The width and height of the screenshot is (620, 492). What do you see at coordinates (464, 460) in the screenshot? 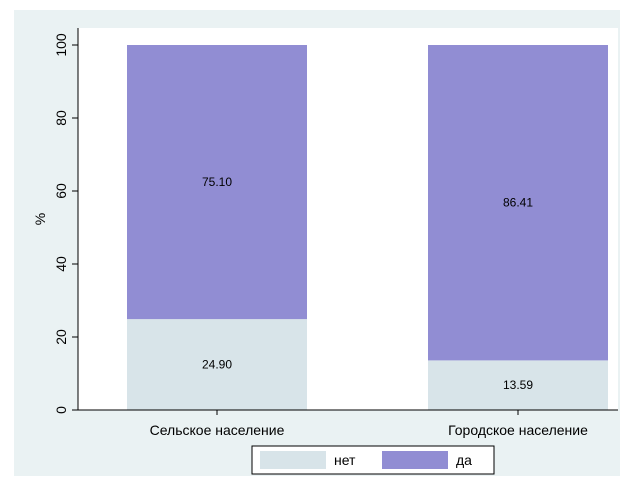
I see `legend-label: да` at bounding box center [464, 460].